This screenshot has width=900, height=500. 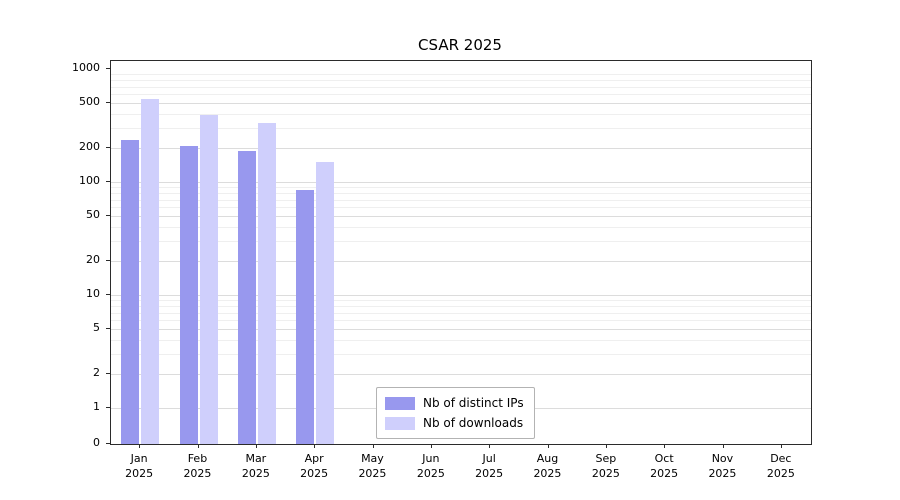 I want to click on legend-item-downloads: Nb of downloads, so click(x=454, y=423).